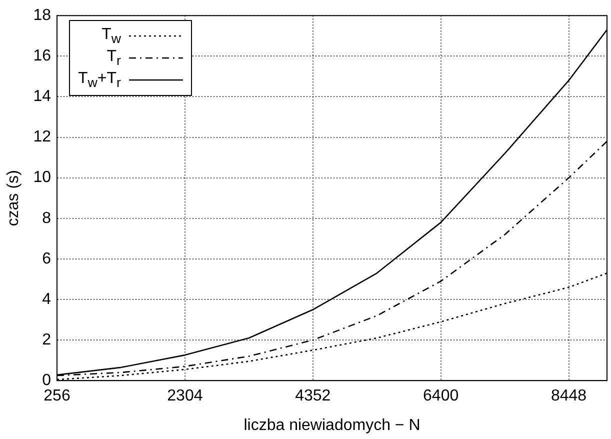 This screenshot has width=611, height=439. What do you see at coordinates (313, 396) in the screenshot?
I see `x-tick-label: 4352` at bounding box center [313, 396].